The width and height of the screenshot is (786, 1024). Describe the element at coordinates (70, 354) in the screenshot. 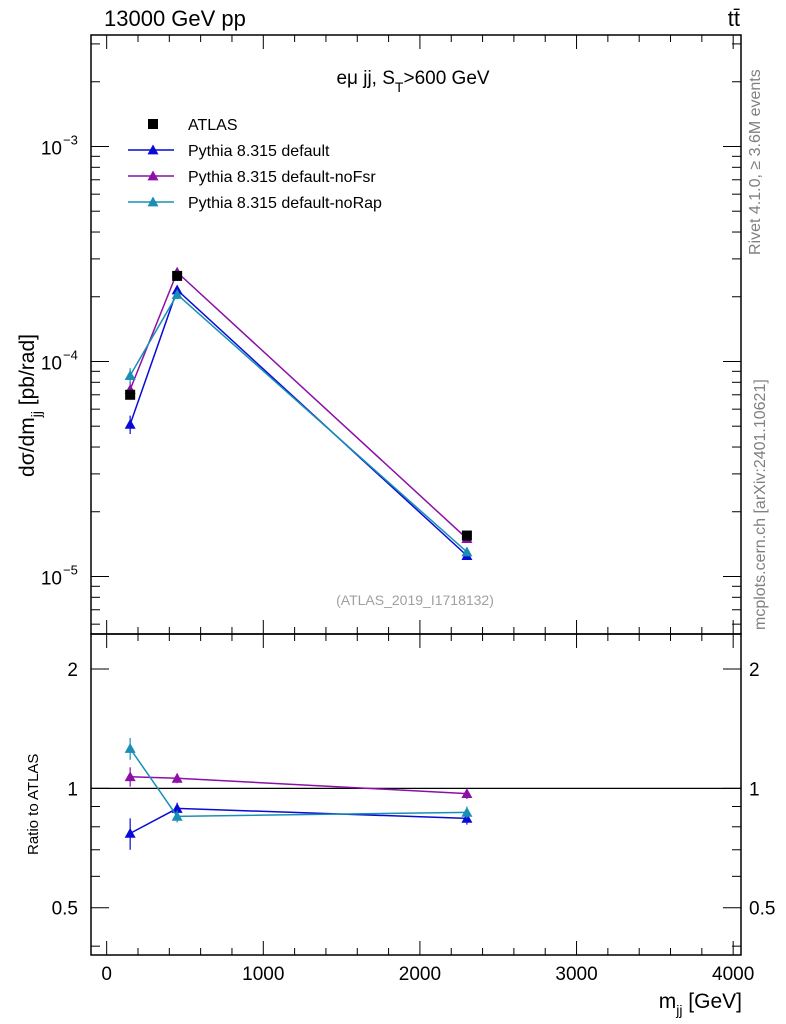

I see `y-tick-exponent: −4` at that location.